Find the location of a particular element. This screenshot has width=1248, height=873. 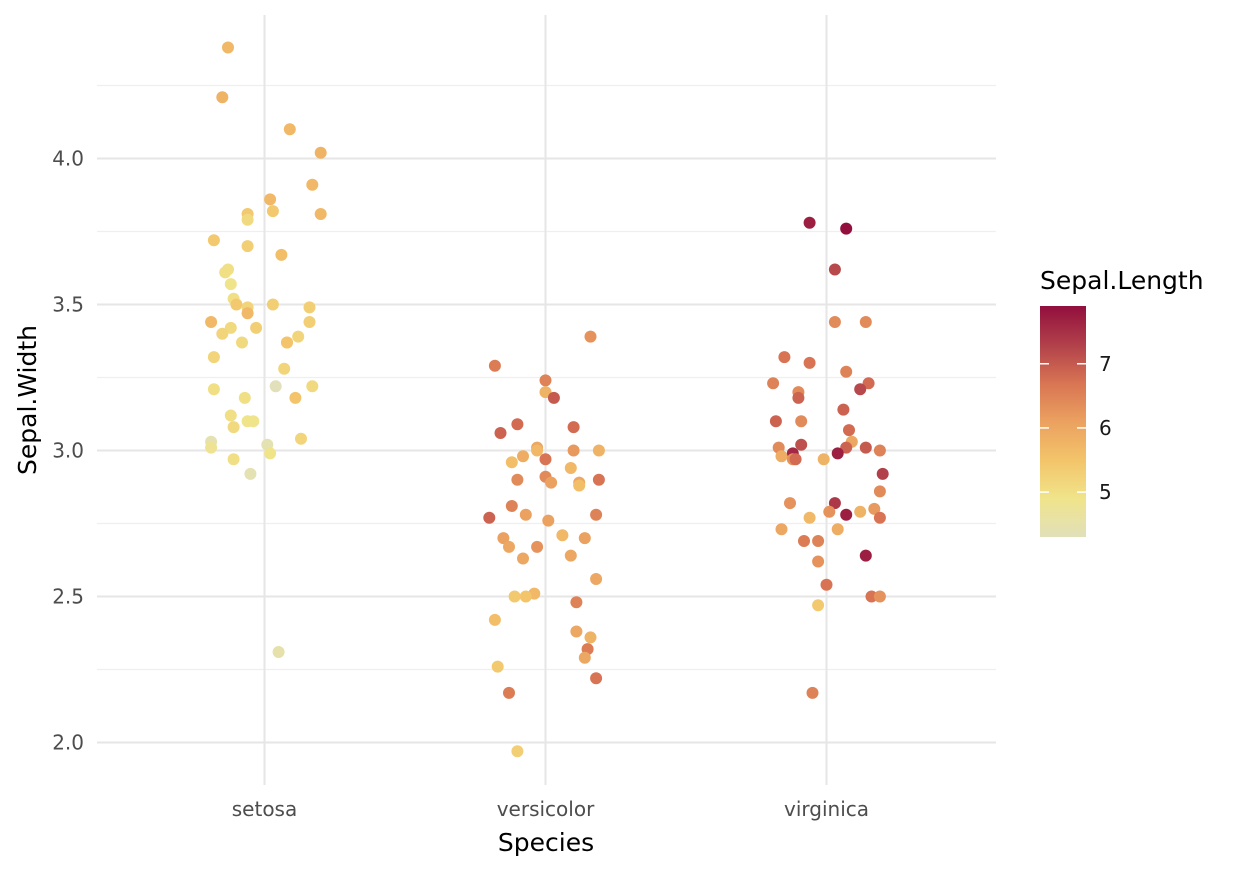

legend-ticks: 5 6 7 is located at coordinates (1076, 428).